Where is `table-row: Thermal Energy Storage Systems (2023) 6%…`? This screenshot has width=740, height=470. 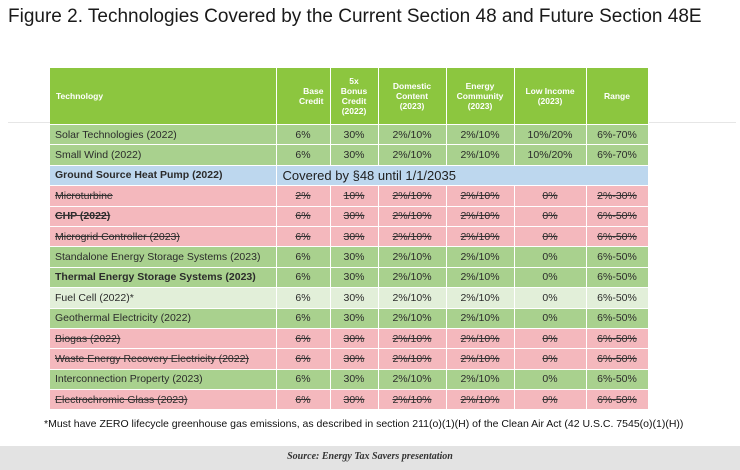
table-row: Thermal Energy Storage Systems (2023) 6%… is located at coordinates (349, 277).